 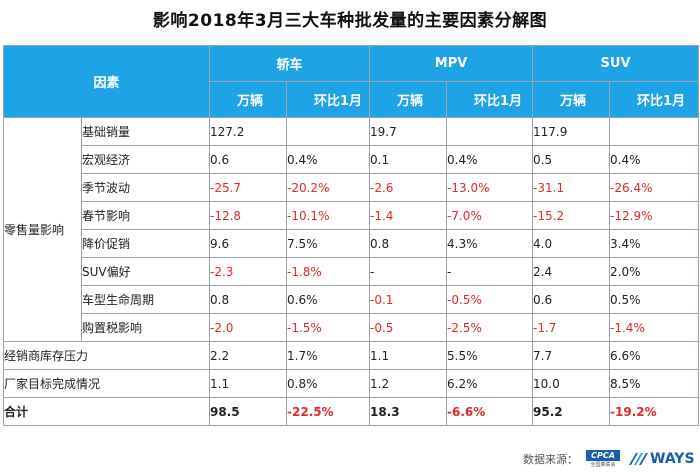 I want to click on cpca-logo: CPCA 全国乘联会, so click(x=603, y=459).